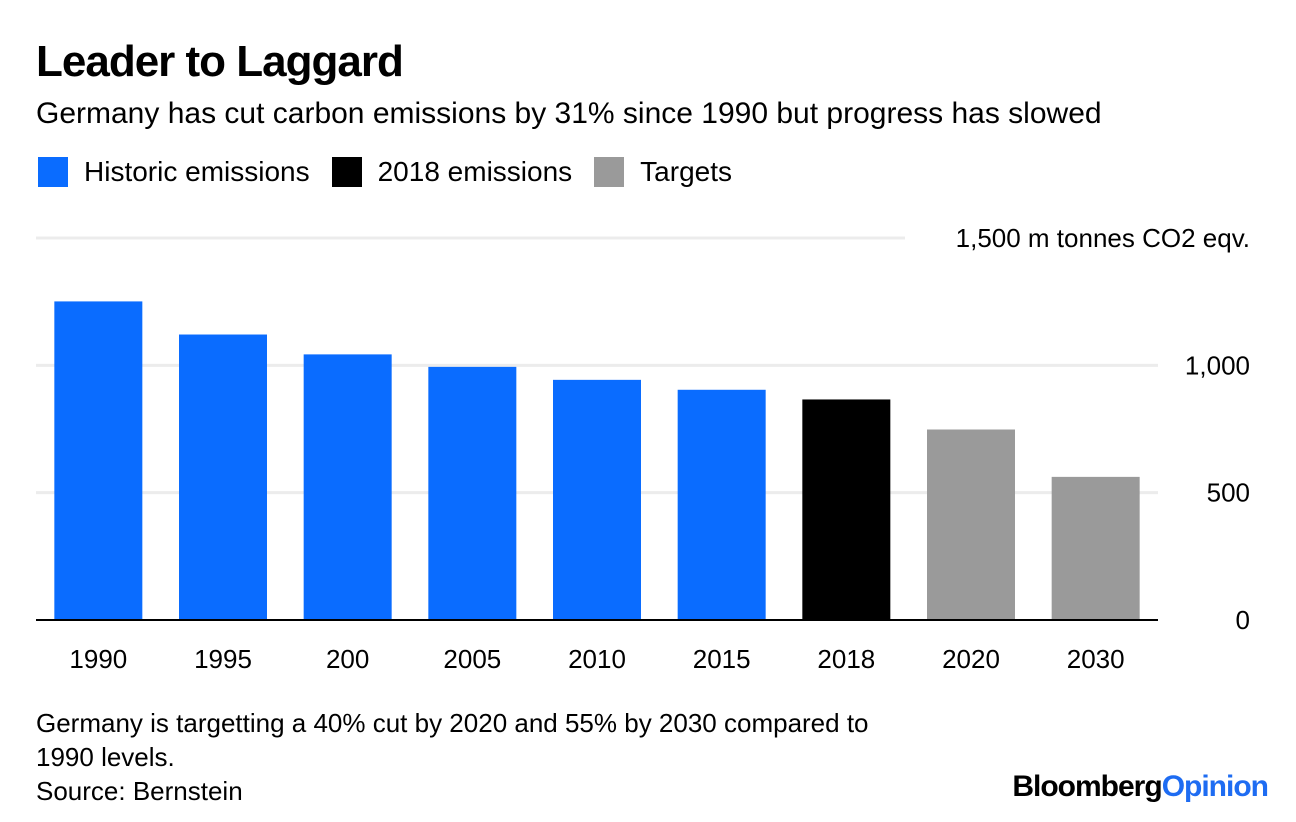  What do you see at coordinates (1096, 659) in the screenshot?
I see `x-tick-label: 2030` at bounding box center [1096, 659].